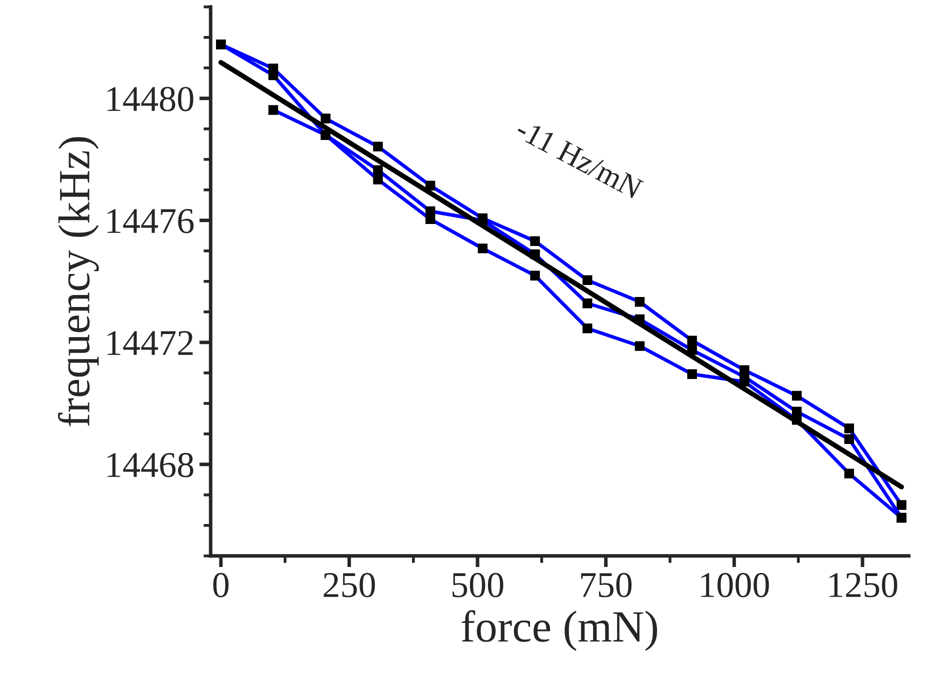 The height and width of the screenshot is (688, 932). Describe the element at coordinates (560, 630) in the screenshot. I see `x-axis-title: force (mN)` at that location.